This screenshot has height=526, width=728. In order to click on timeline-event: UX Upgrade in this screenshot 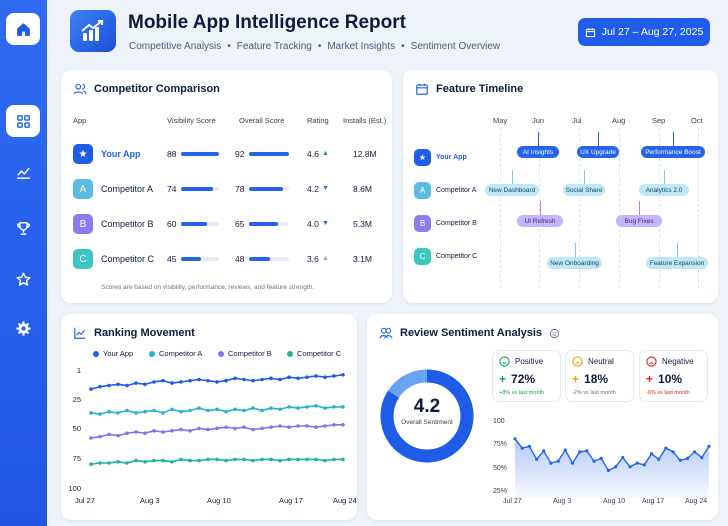, I will do `click(598, 152)`.